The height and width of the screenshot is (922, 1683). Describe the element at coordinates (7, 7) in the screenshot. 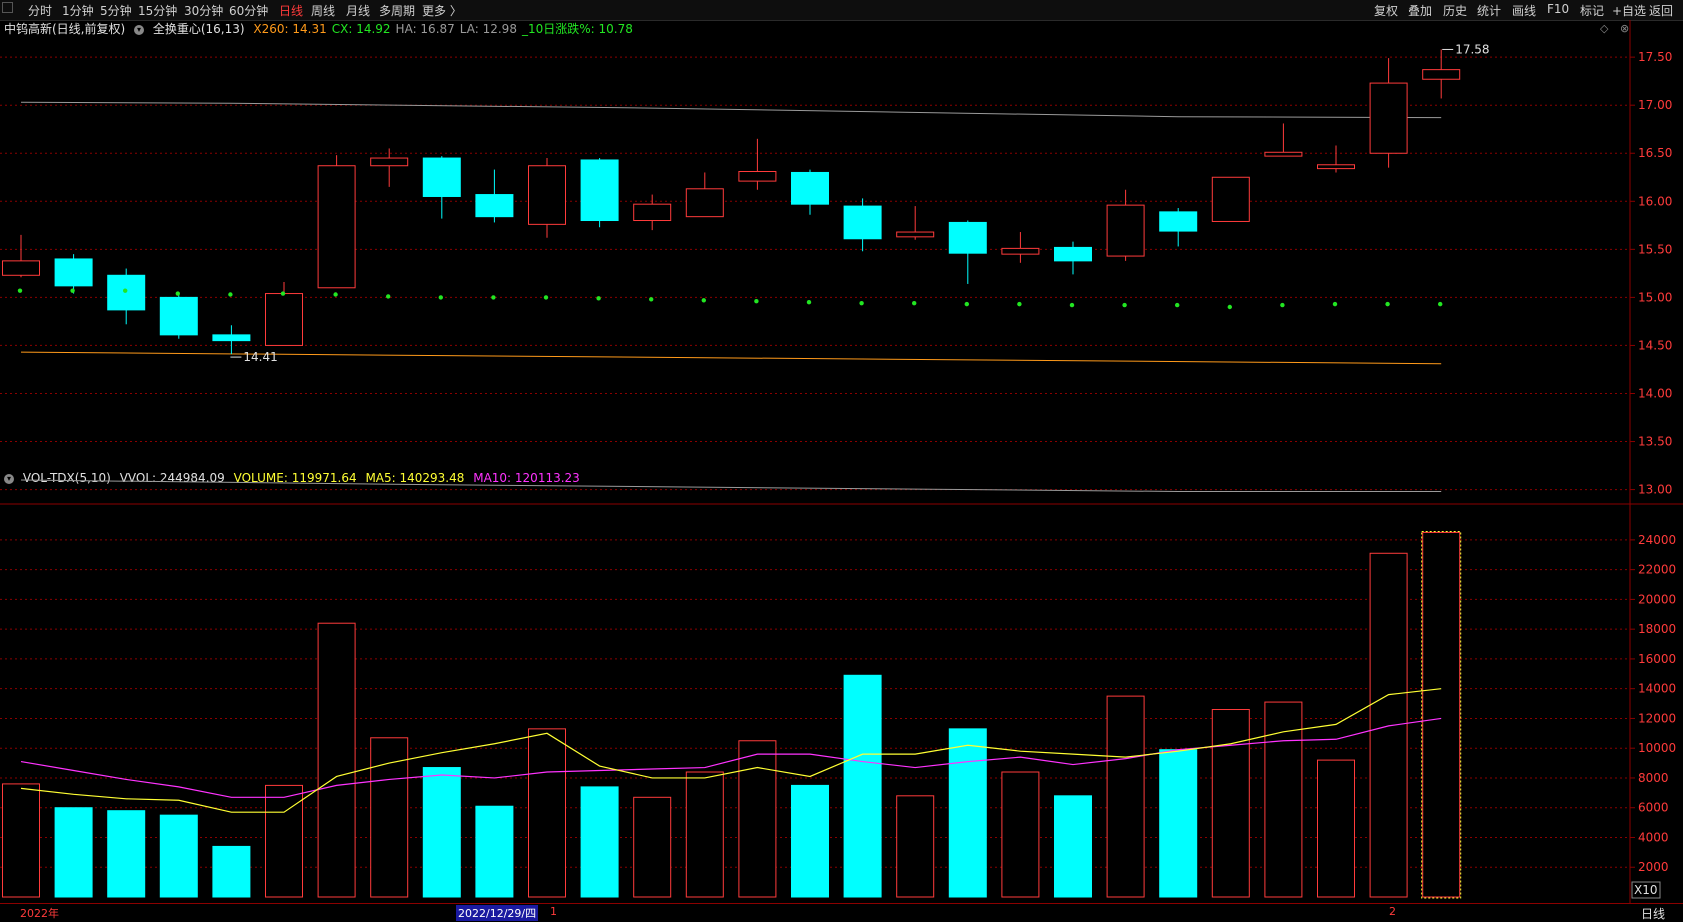

I see `window-corner-icon` at that location.